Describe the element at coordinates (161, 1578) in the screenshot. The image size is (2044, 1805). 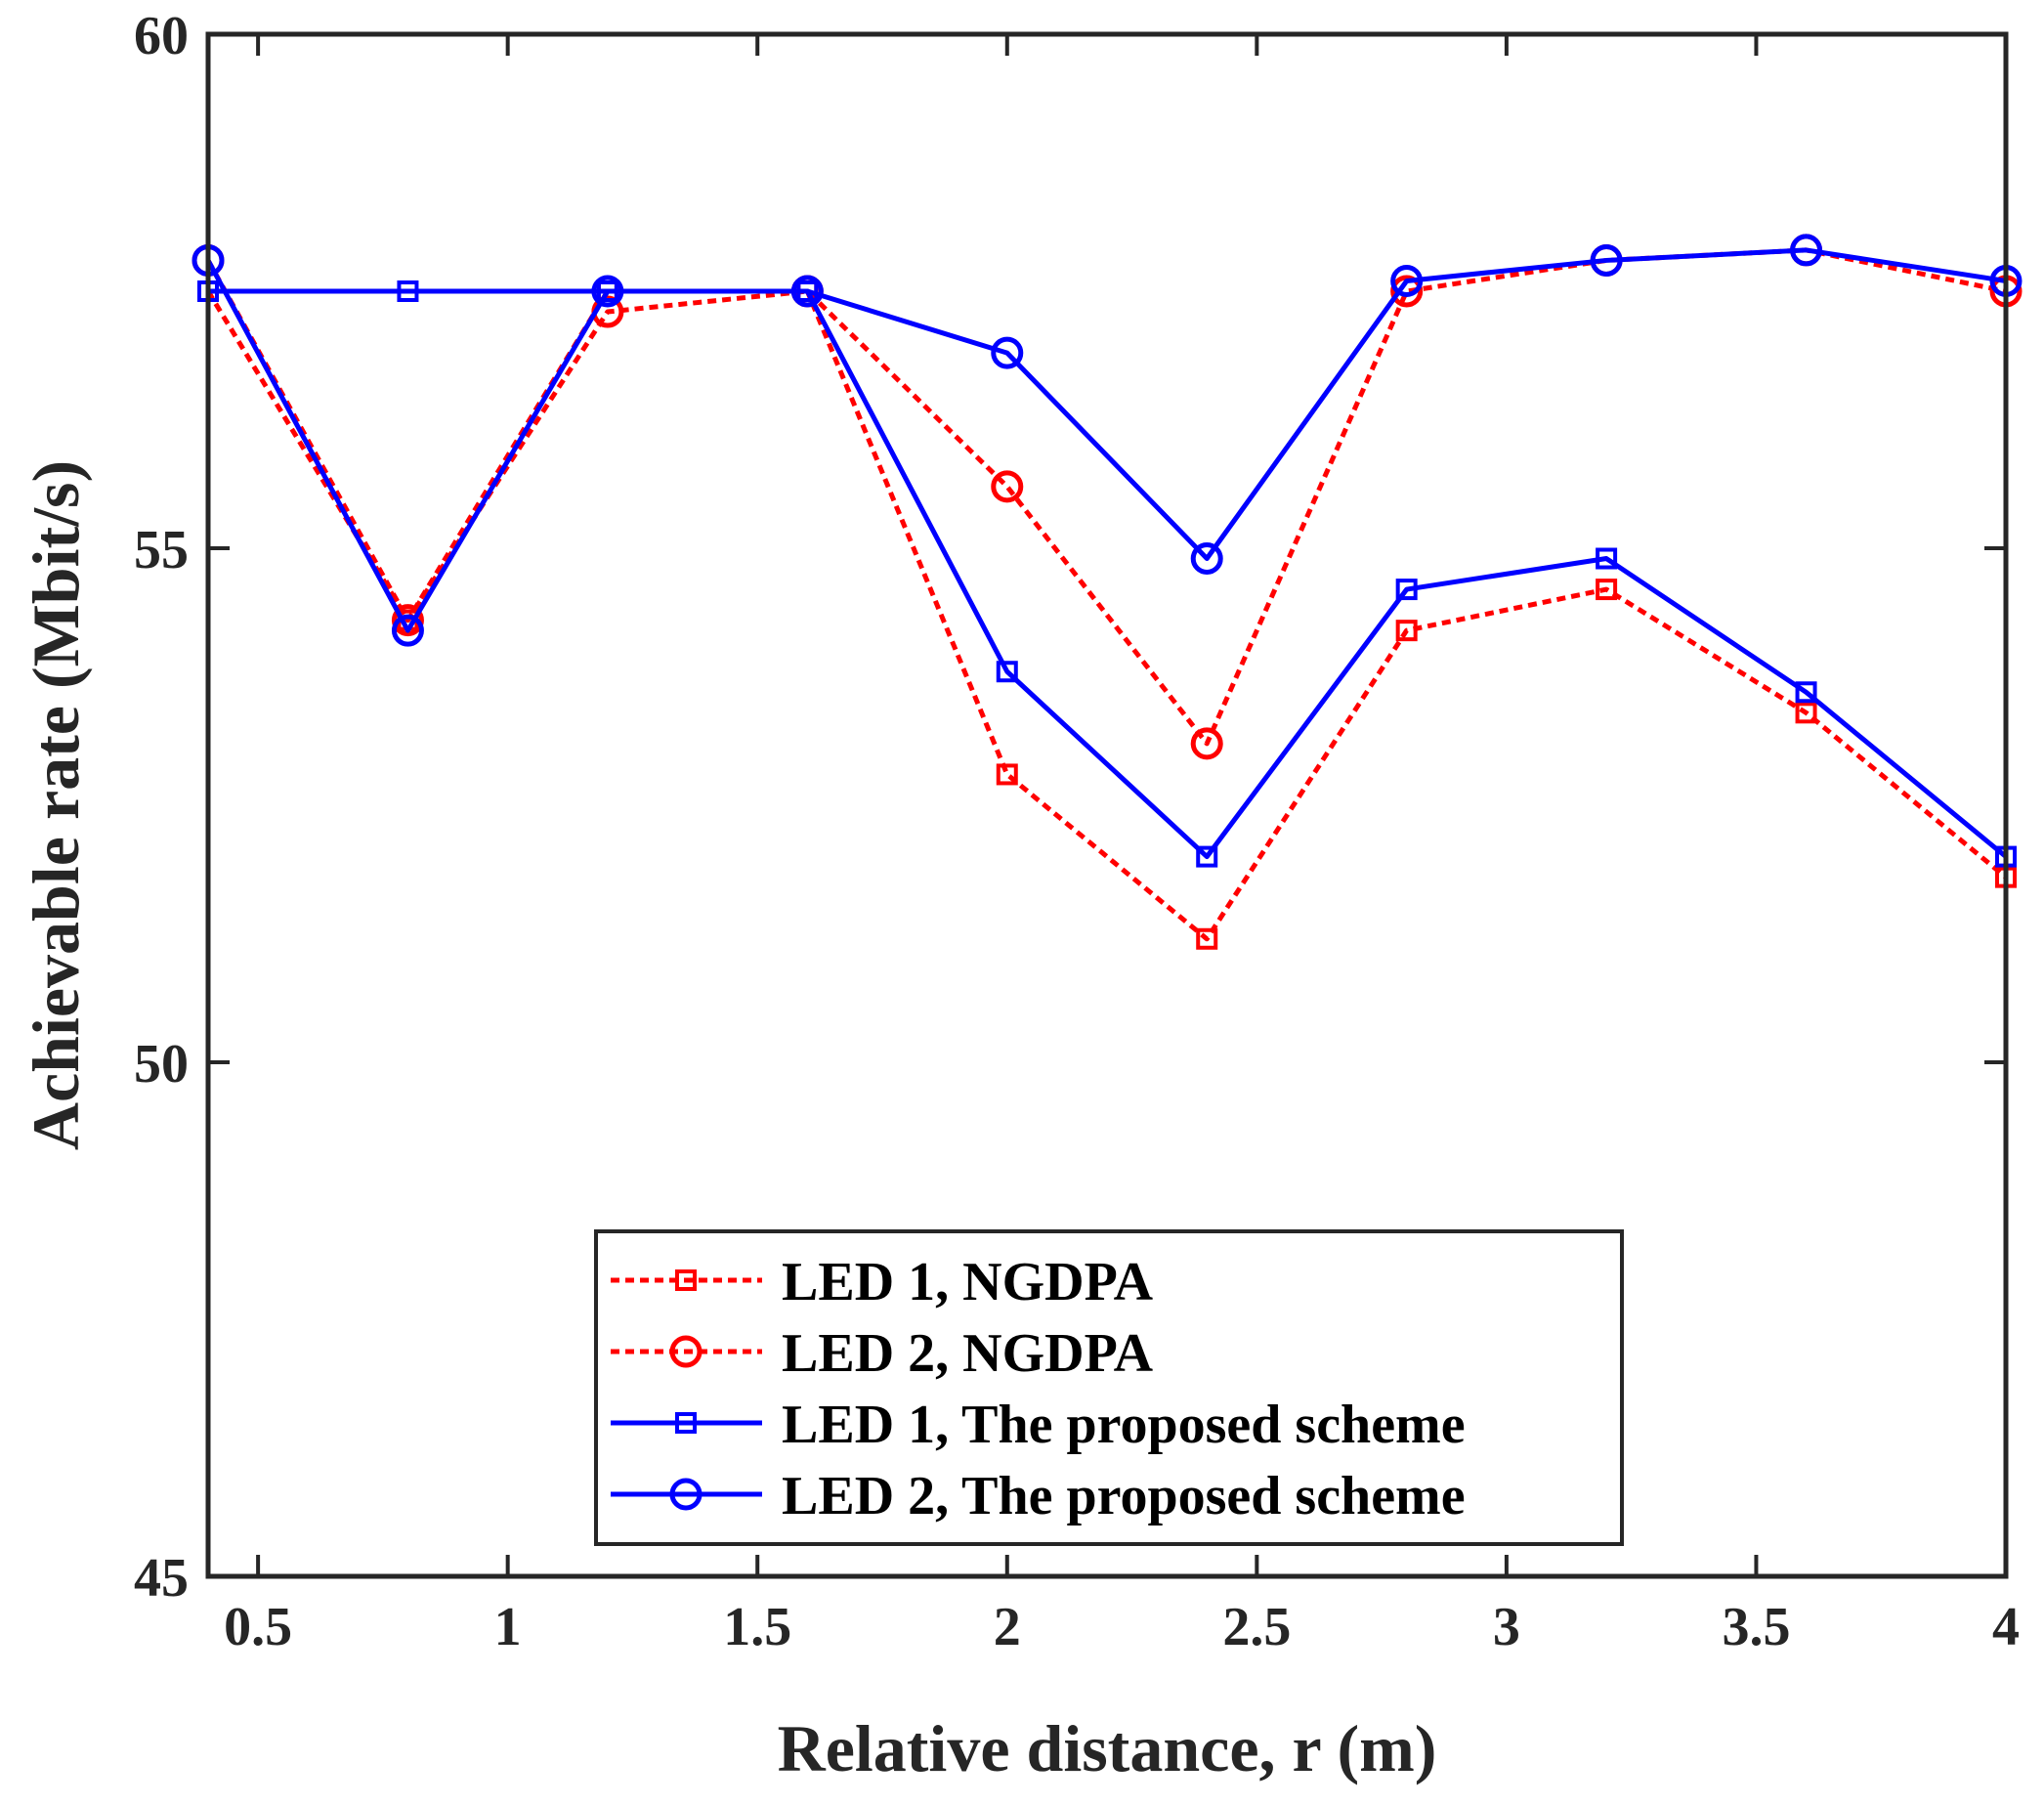
I see `y-tick-label: 45` at that location.